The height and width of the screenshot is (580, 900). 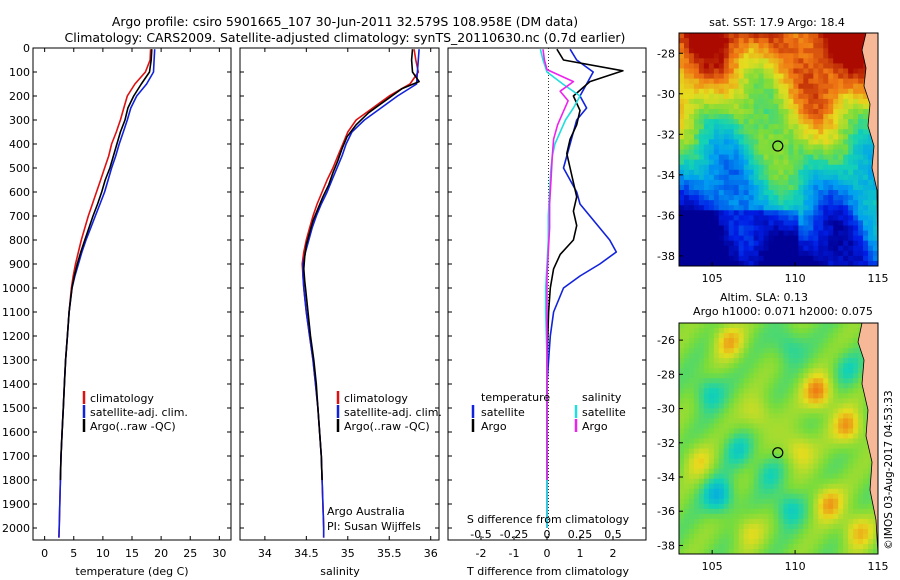 I want to click on series-line-argo-raw-qc-, so click(x=361, y=265).